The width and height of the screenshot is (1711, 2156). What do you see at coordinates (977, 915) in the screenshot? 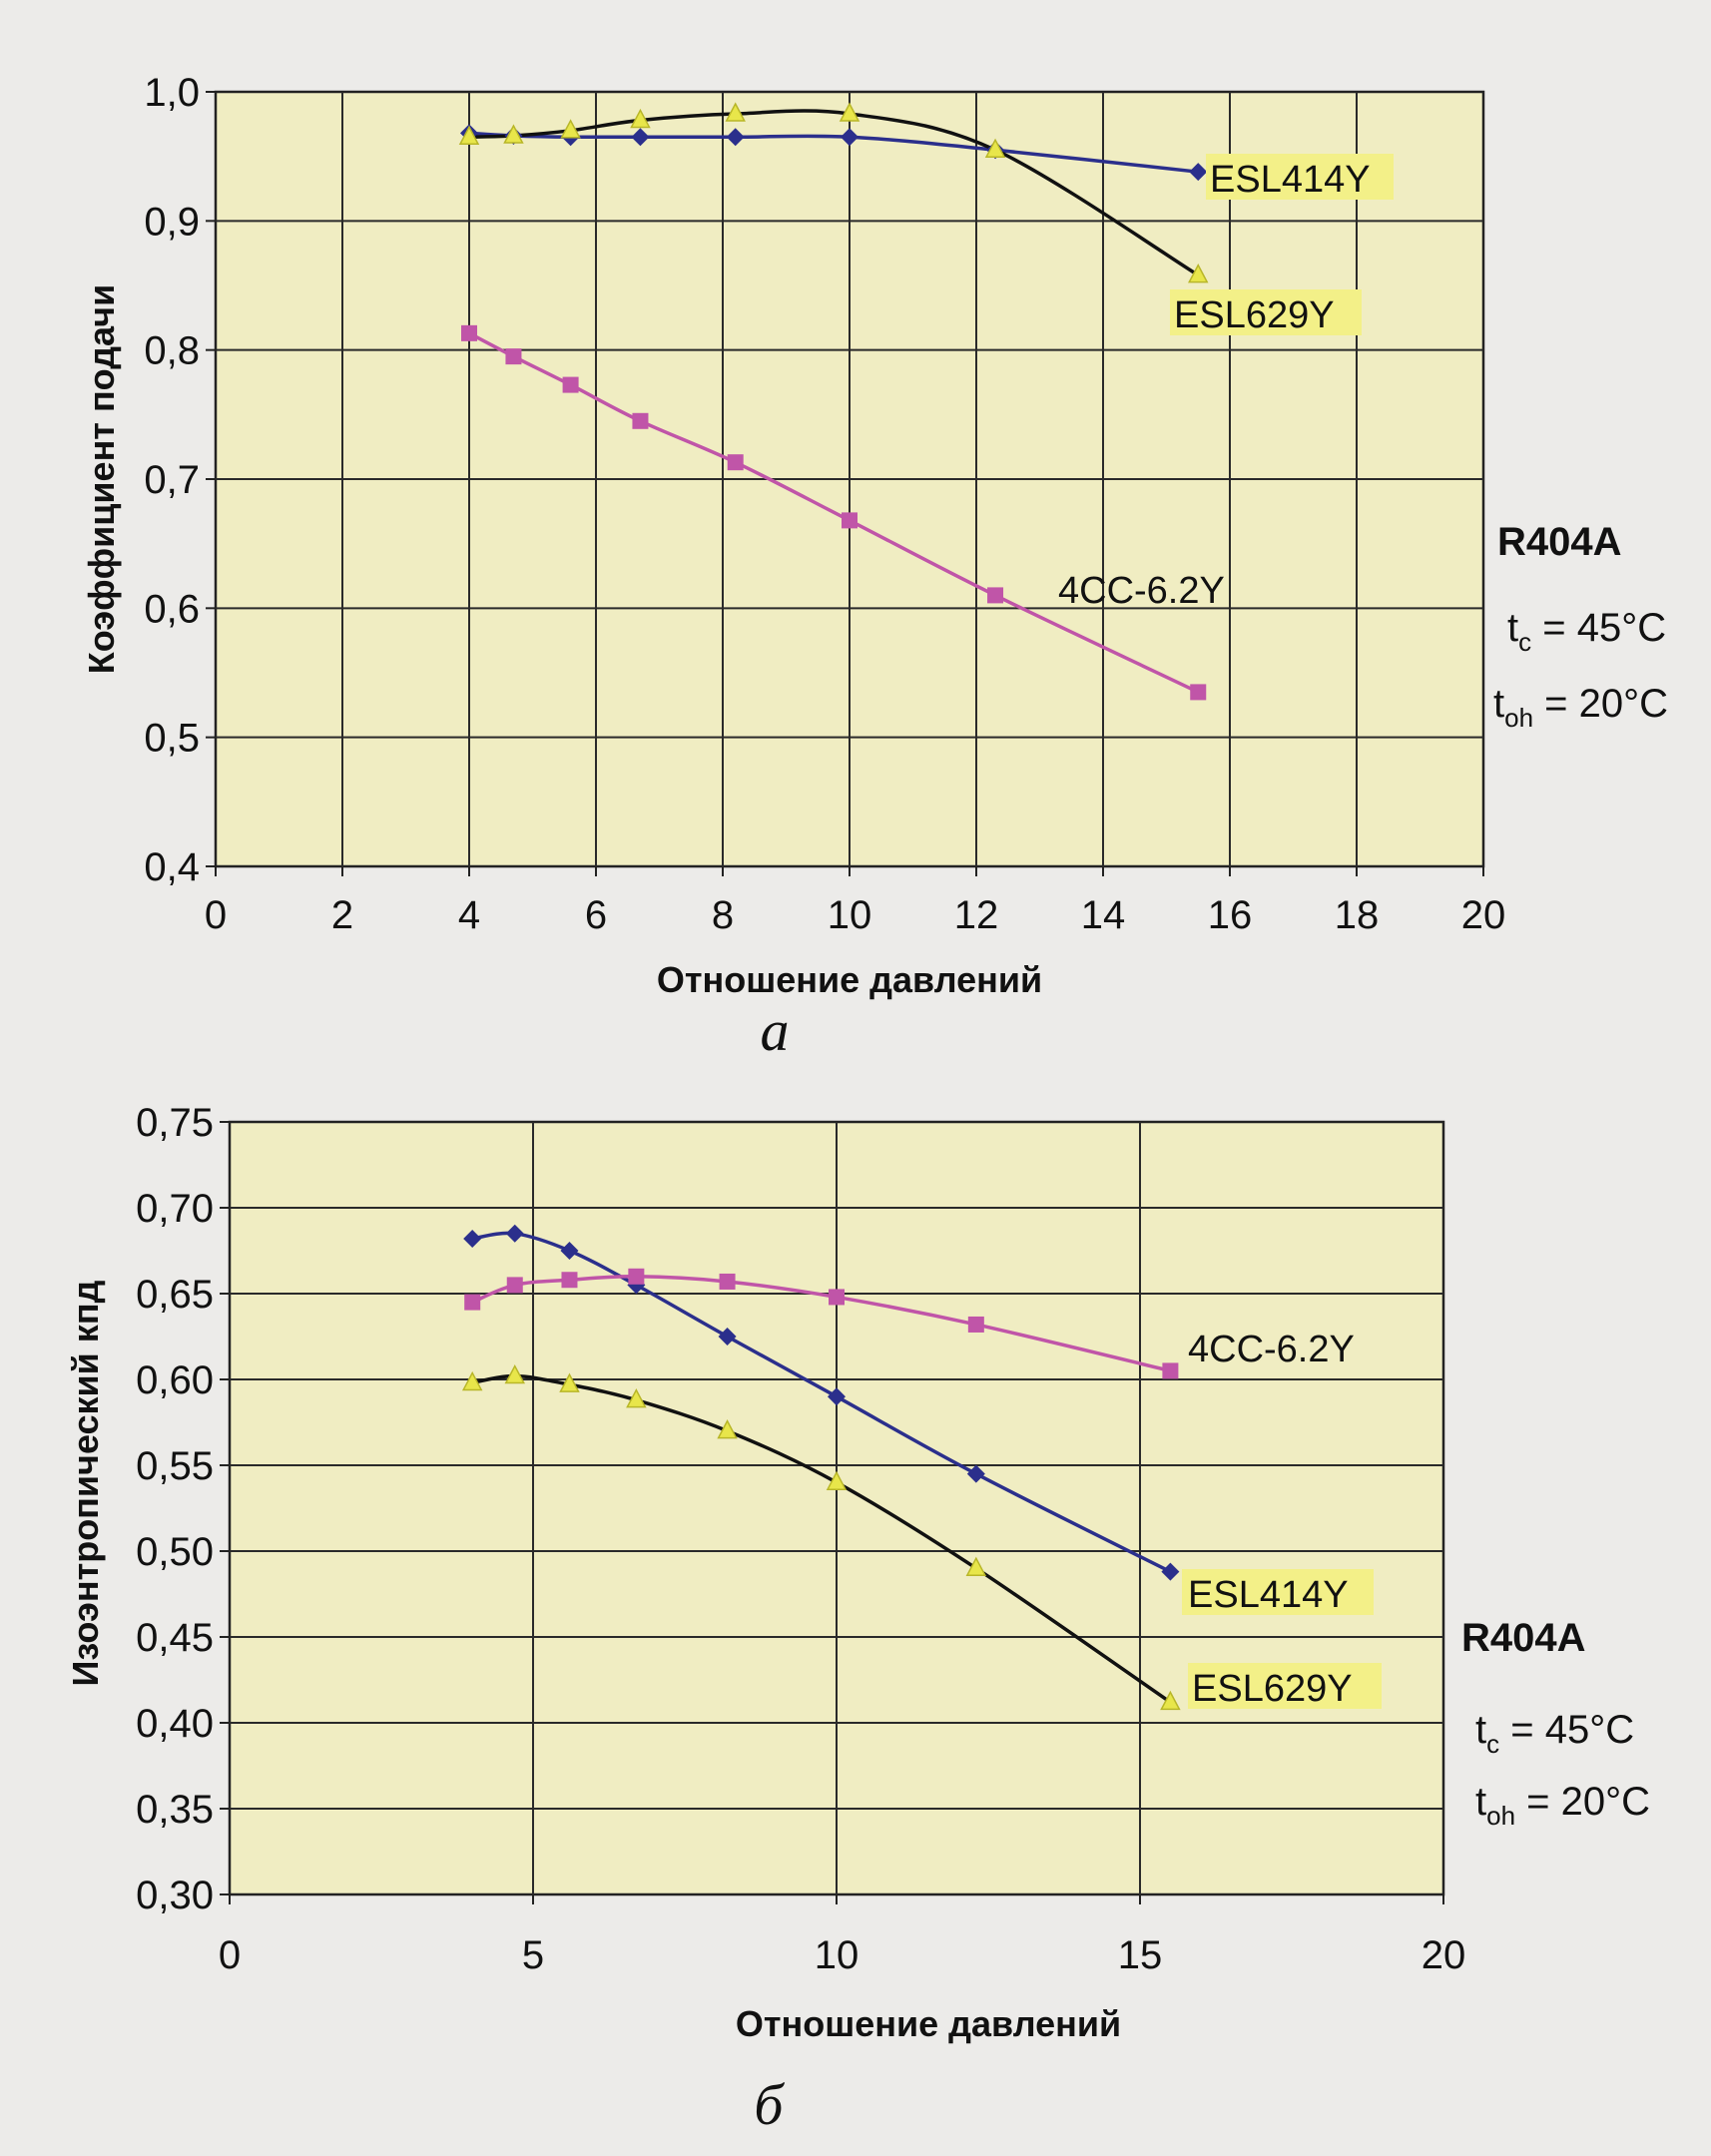
I see `x-tick-label-a: 12` at bounding box center [977, 915].